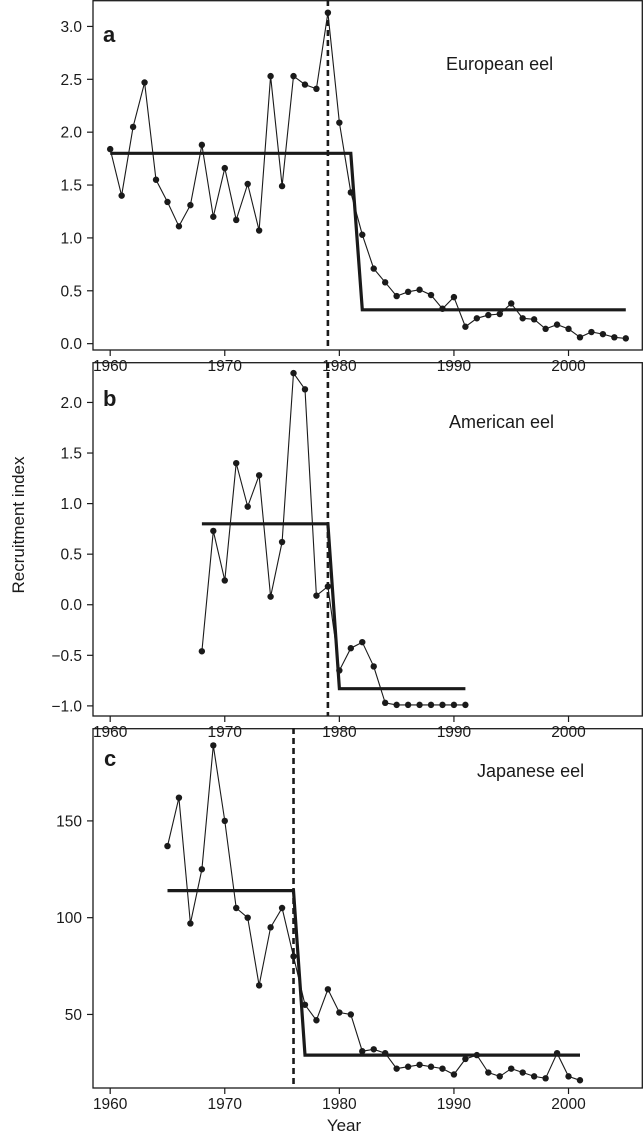 Image resolution: width=643 pixels, height=1136 pixels. I want to click on species-label: American eel, so click(501, 422).